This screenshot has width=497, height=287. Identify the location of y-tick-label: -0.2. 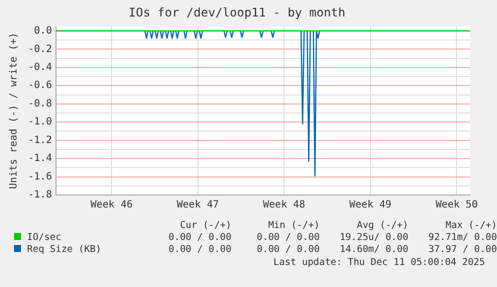
(40, 49).